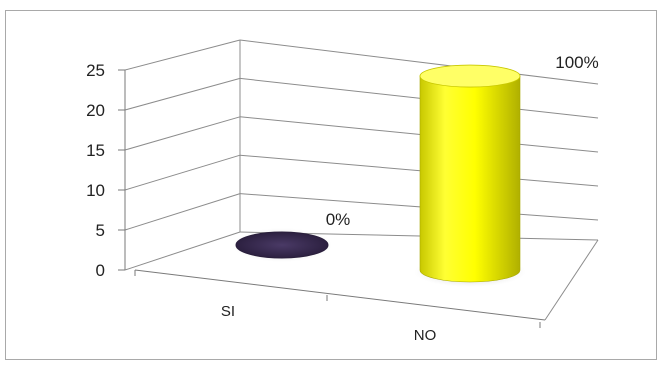  I want to click on bar-si, so click(282, 245).